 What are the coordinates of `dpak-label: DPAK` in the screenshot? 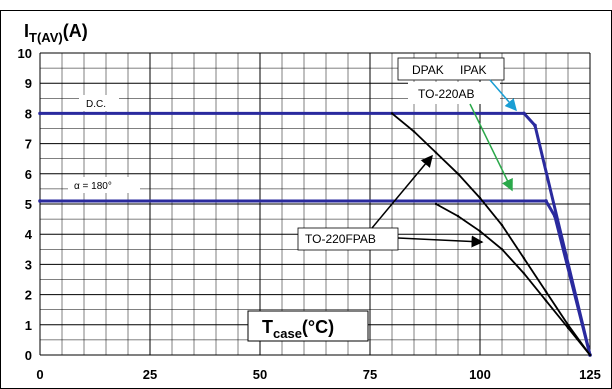 It's located at (428, 70).